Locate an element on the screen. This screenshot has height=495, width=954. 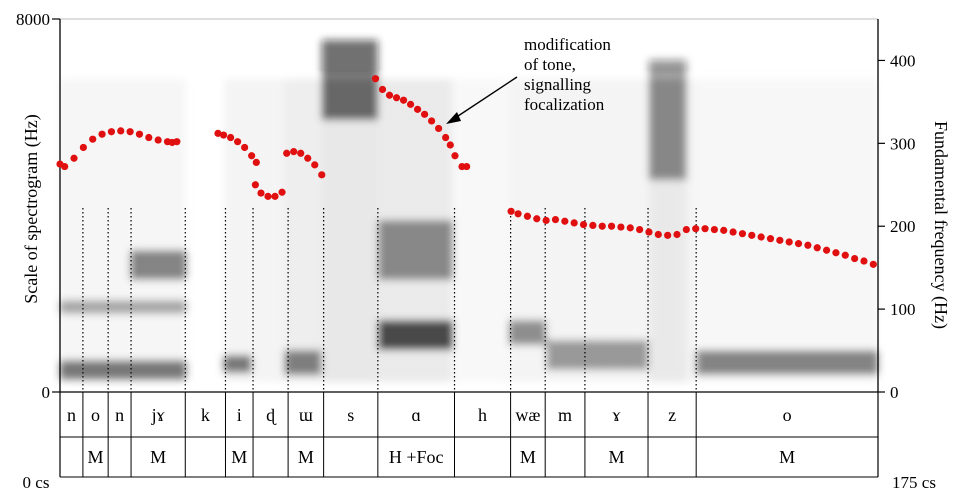
left-axis-label: Scale of spectrogram (Hz) is located at coordinates (31, 208).